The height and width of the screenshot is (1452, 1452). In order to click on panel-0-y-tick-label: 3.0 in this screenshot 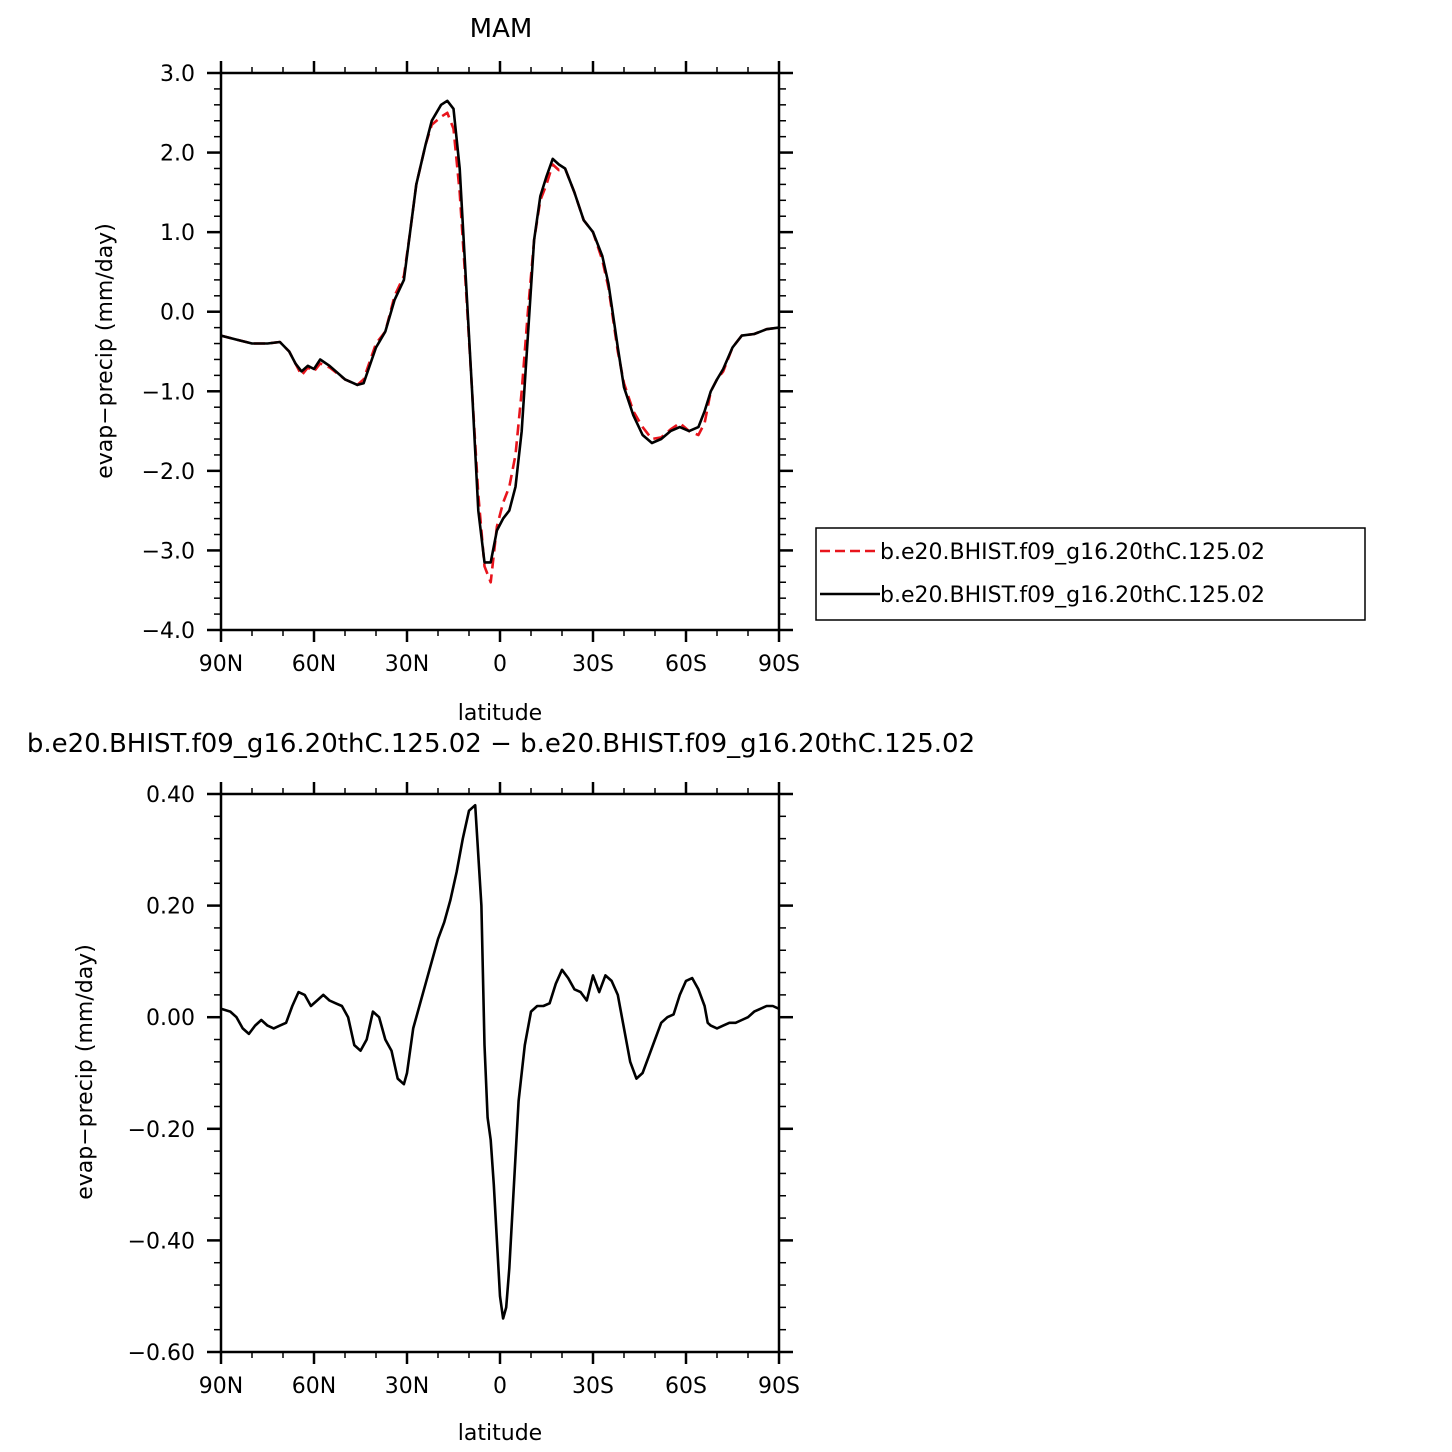, I will do `click(177, 74)`.